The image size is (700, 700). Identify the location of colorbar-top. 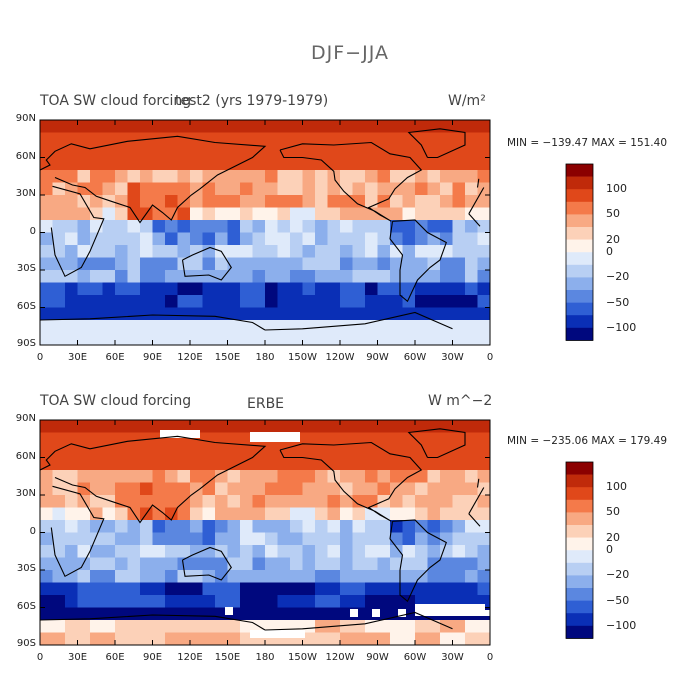
(579, 252).